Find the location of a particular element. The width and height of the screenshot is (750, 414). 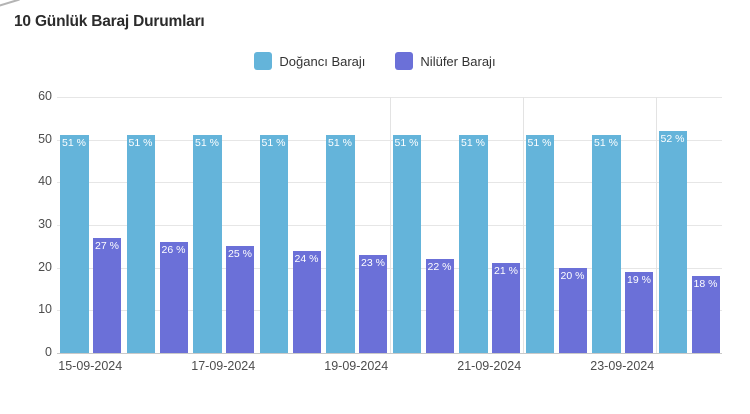

gridline-horizontal is located at coordinates (389, 353).